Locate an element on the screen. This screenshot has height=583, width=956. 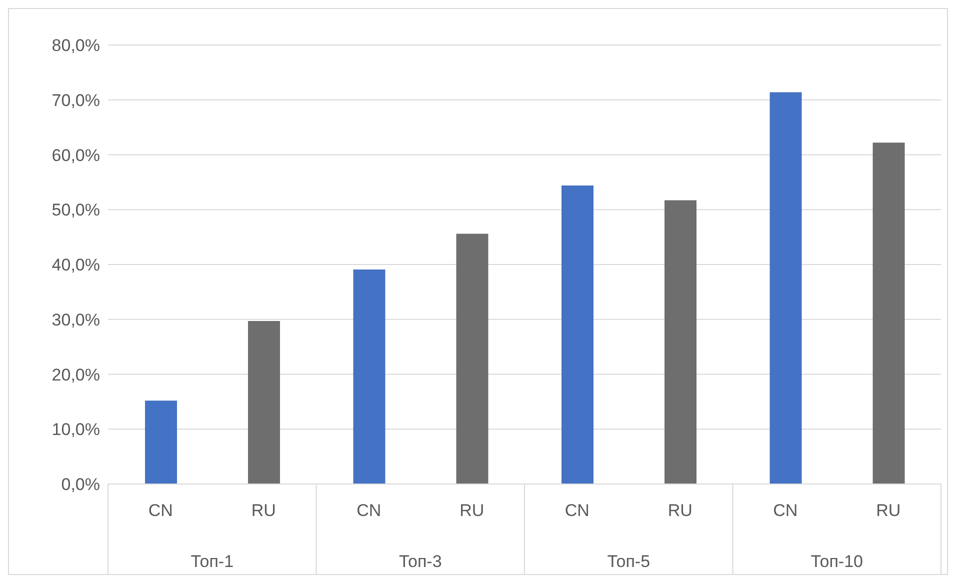
x-tick-label: Топ-1 is located at coordinates (212, 561).